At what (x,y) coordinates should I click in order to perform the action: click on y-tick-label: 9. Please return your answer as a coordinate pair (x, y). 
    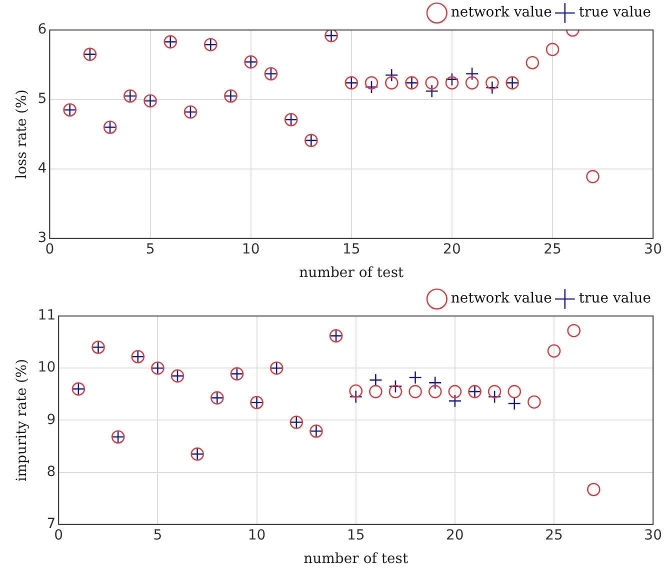
    Looking at the image, I should click on (51, 420).